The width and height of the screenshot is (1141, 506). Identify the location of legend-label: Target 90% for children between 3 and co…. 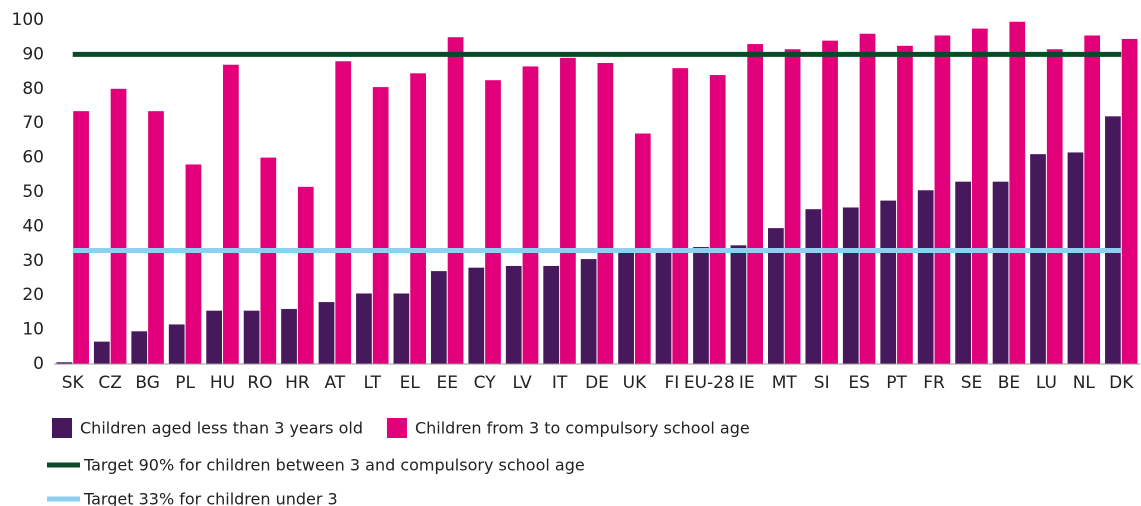
(334, 465).